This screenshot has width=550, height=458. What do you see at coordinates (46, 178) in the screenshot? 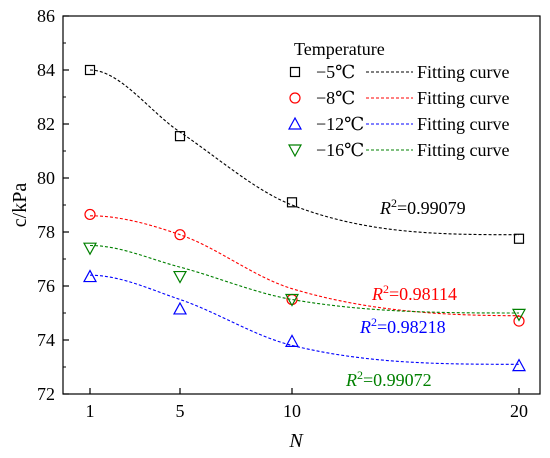
I see `y-tick-label: 80` at bounding box center [46, 178].